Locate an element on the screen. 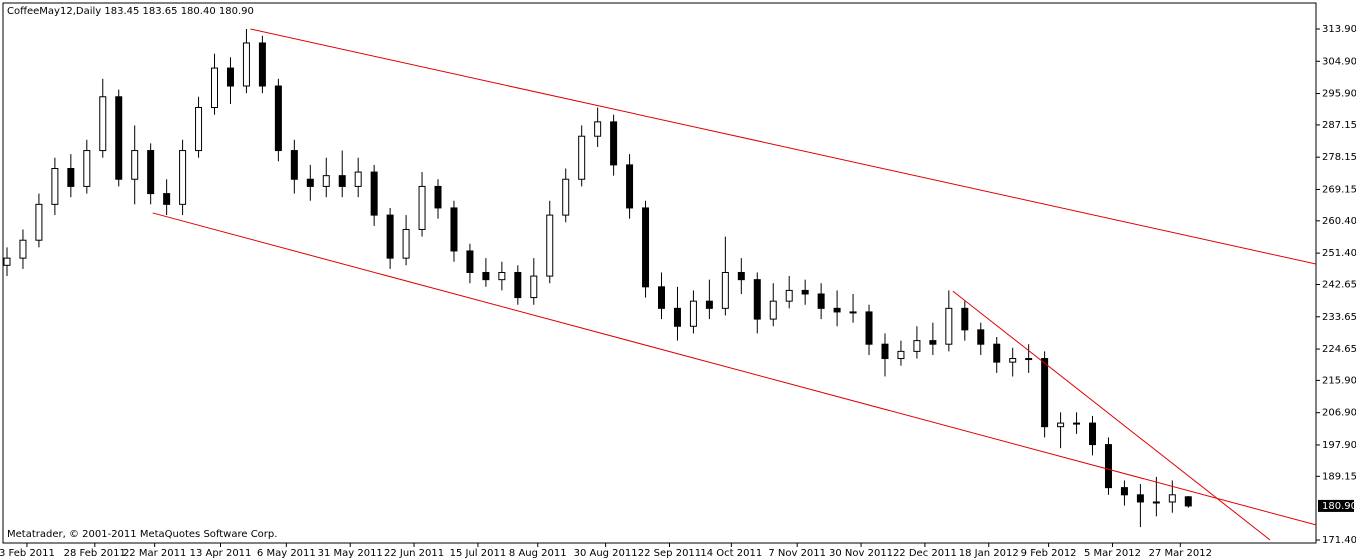  x-tick-label: 18 Jan 2012 is located at coordinates (989, 553).